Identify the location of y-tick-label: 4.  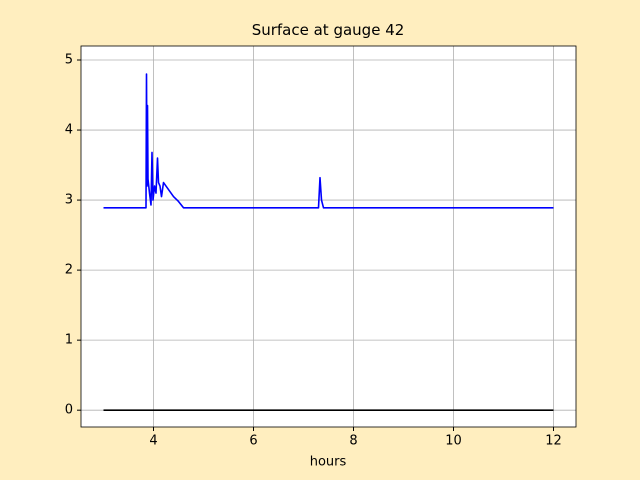
(69, 130).